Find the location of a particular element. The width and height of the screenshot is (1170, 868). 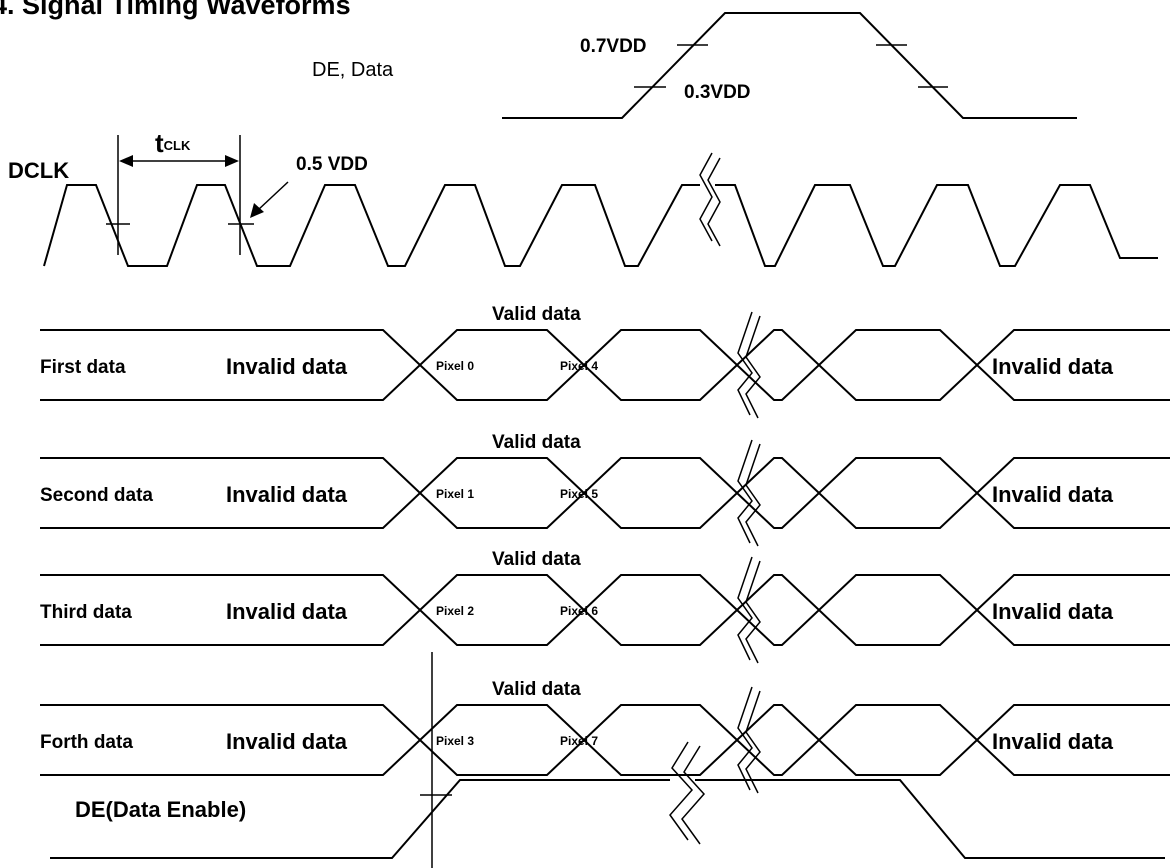

pixel-label: Pixel 5 is located at coordinates (579, 494).